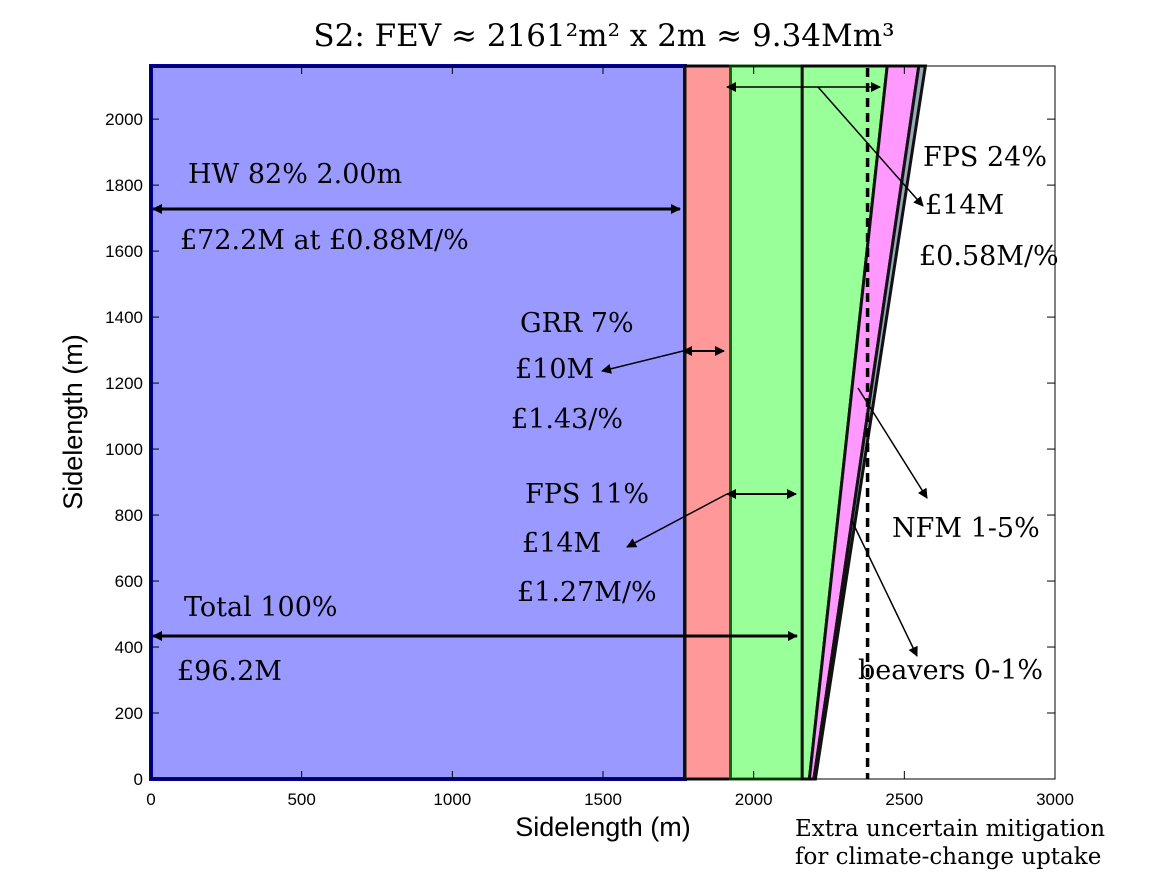 This screenshot has height=875, width=1167. I want to click on fps2-rate: £0.58M/%, so click(989, 256).